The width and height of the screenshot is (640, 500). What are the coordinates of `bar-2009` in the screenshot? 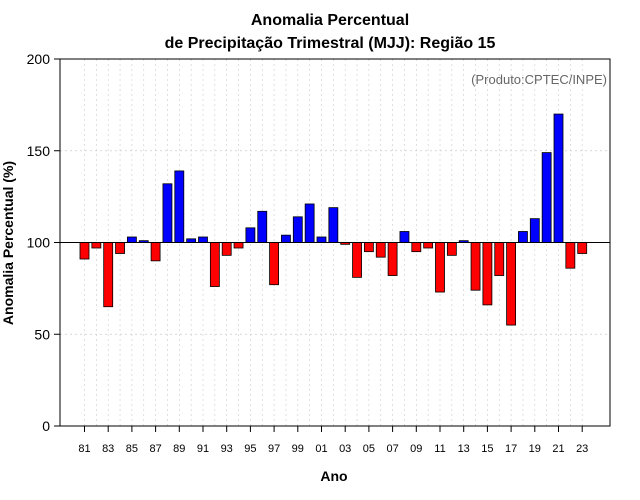 It's located at (416, 247).